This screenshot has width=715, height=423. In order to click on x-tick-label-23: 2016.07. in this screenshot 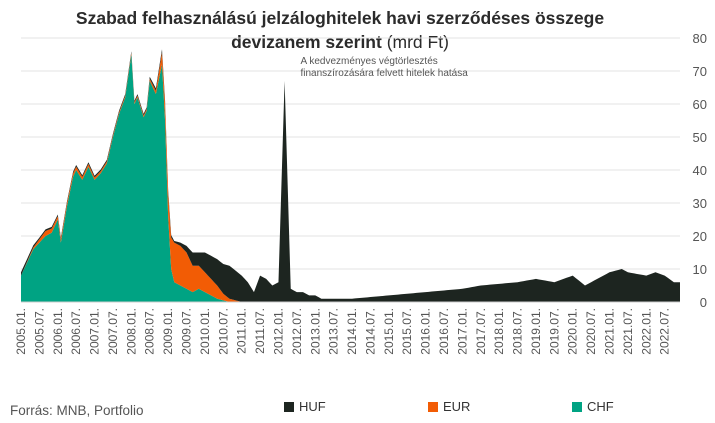, I will do `click(444, 331)`.